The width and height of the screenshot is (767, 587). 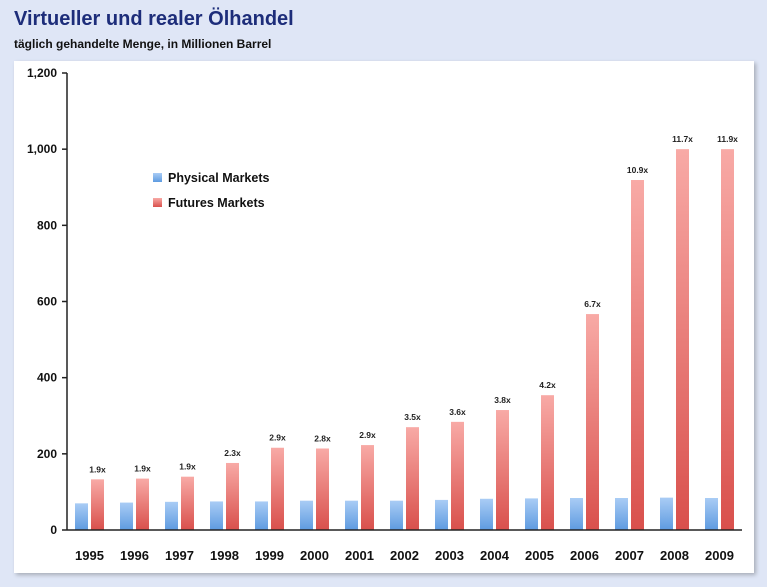 What do you see at coordinates (224, 555) in the screenshot?
I see `x-tick-label-1998: 1998` at bounding box center [224, 555].